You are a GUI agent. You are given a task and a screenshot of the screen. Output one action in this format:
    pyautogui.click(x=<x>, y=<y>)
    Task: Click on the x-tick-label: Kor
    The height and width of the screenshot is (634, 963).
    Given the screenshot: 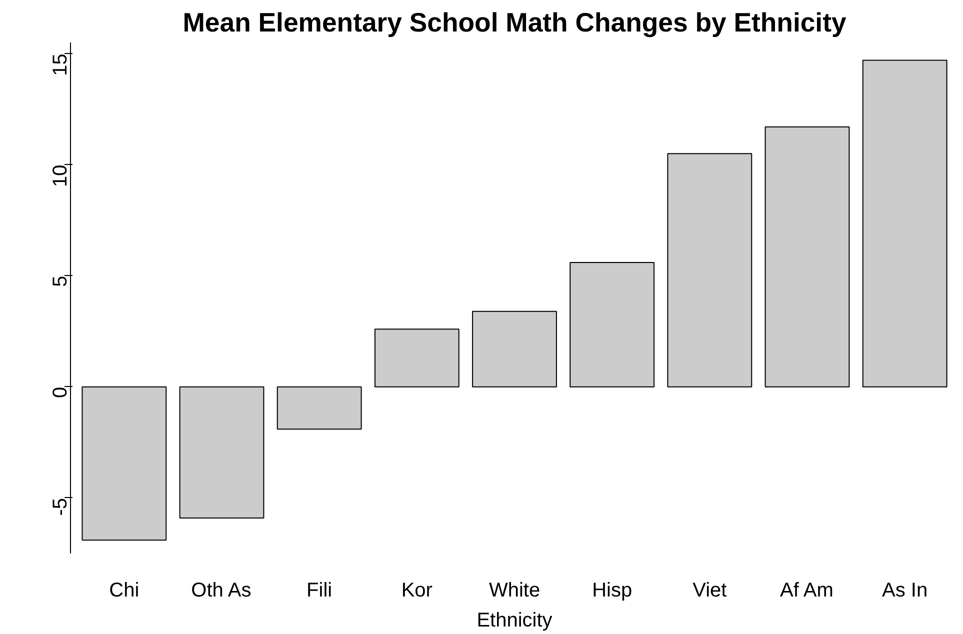 What is the action you would take?
    pyautogui.click(x=417, y=591)
    